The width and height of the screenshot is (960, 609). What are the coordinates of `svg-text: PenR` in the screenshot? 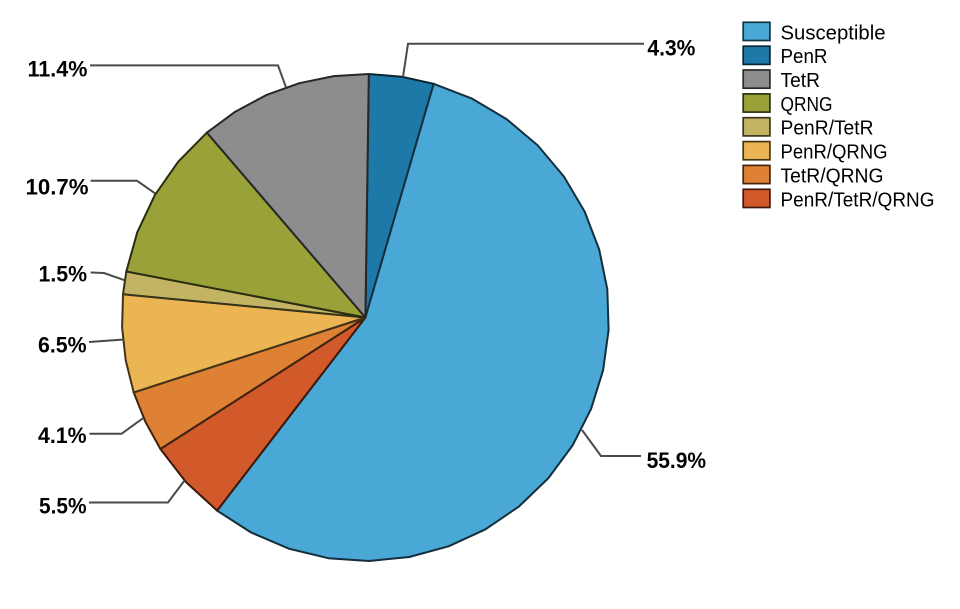 It's located at (804, 57).